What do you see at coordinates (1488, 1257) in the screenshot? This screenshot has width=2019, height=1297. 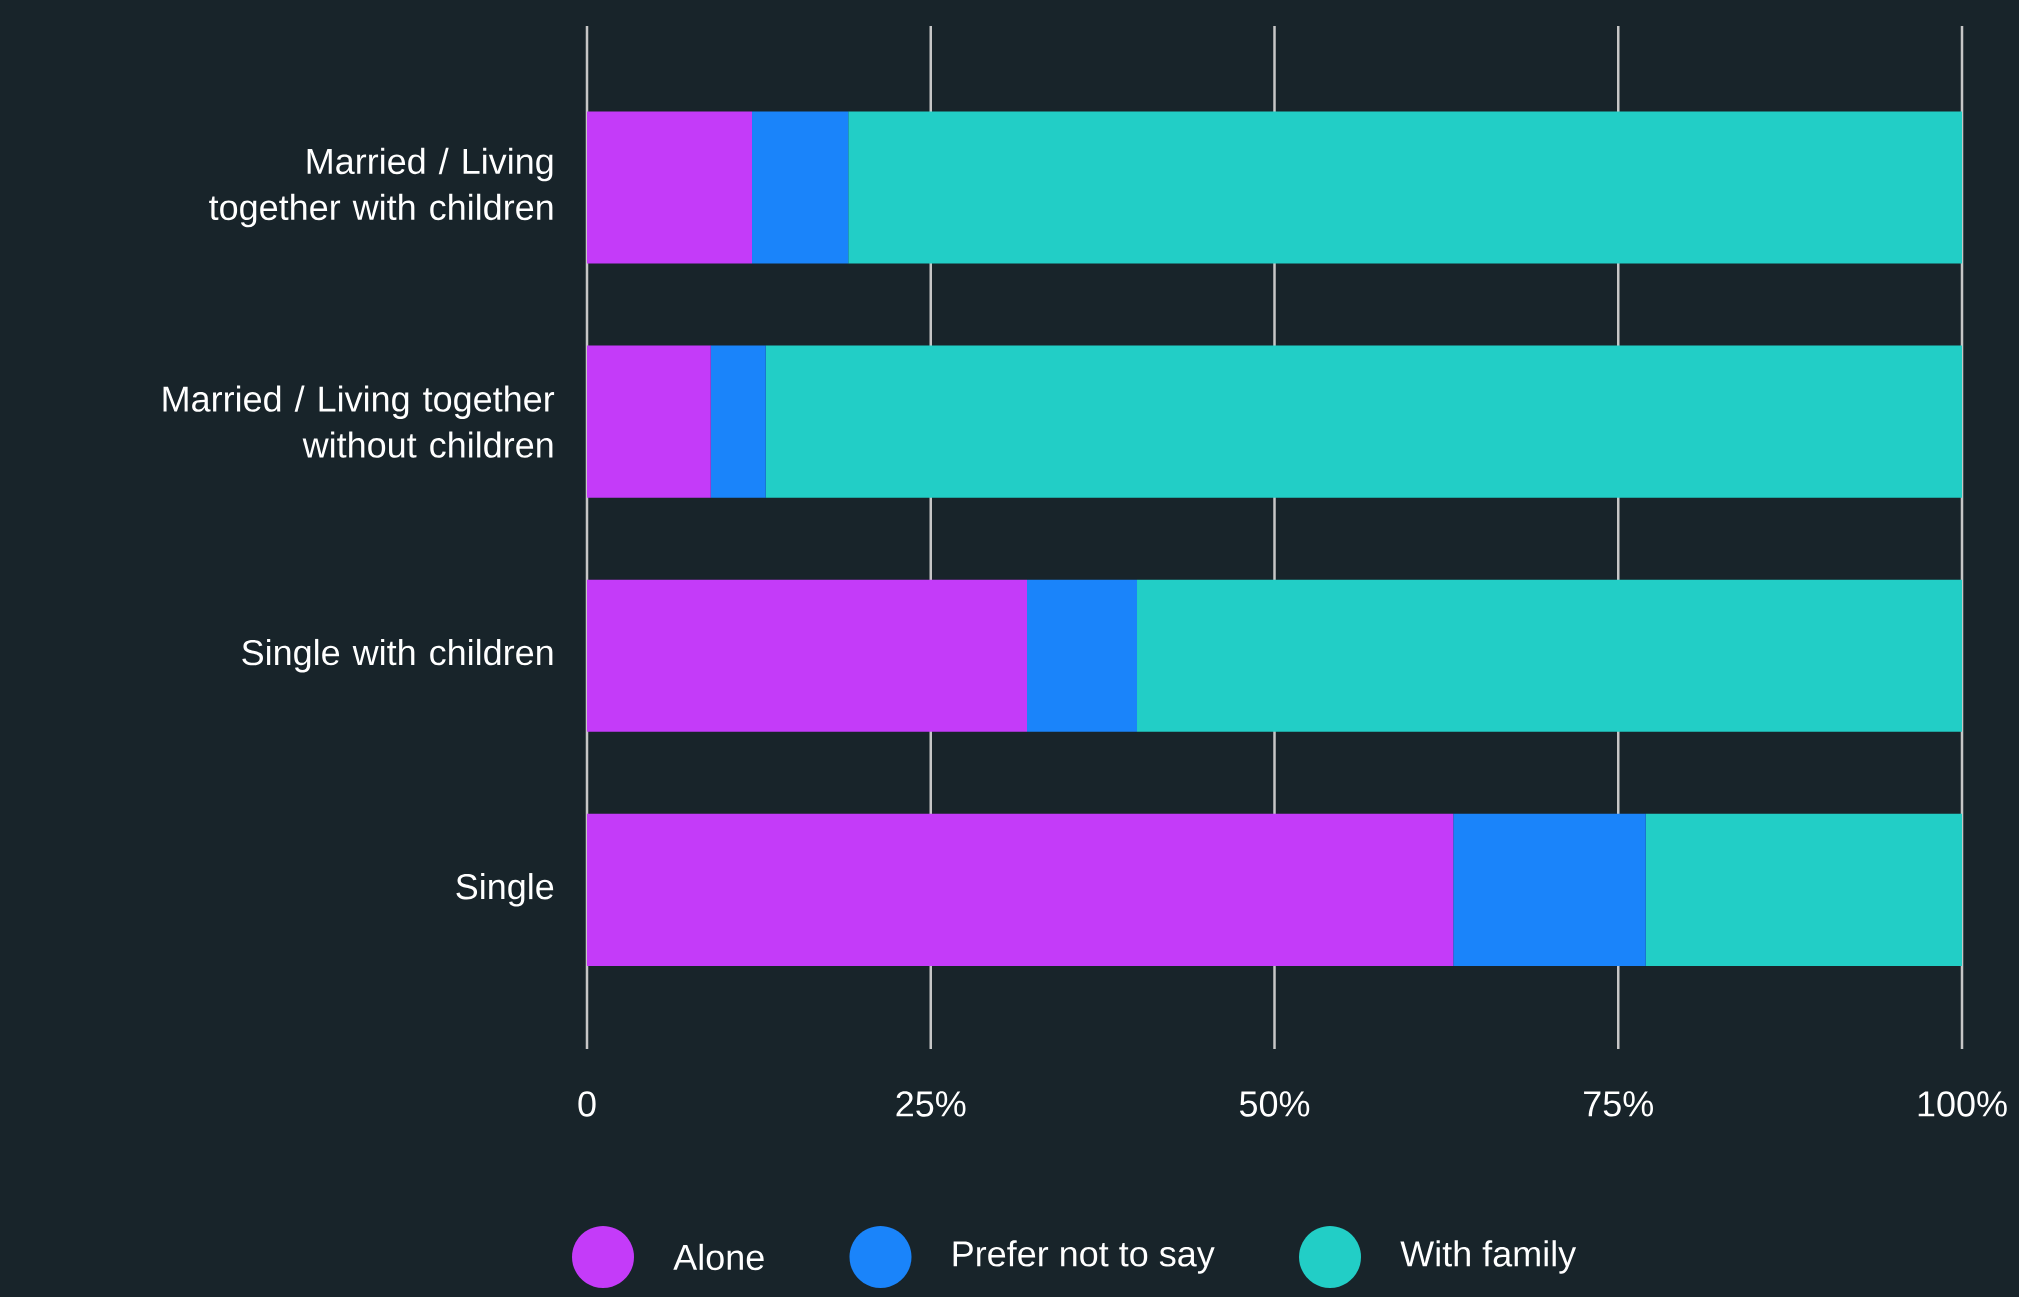 I see `legend-label: With family` at bounding box center [1488, 1257].